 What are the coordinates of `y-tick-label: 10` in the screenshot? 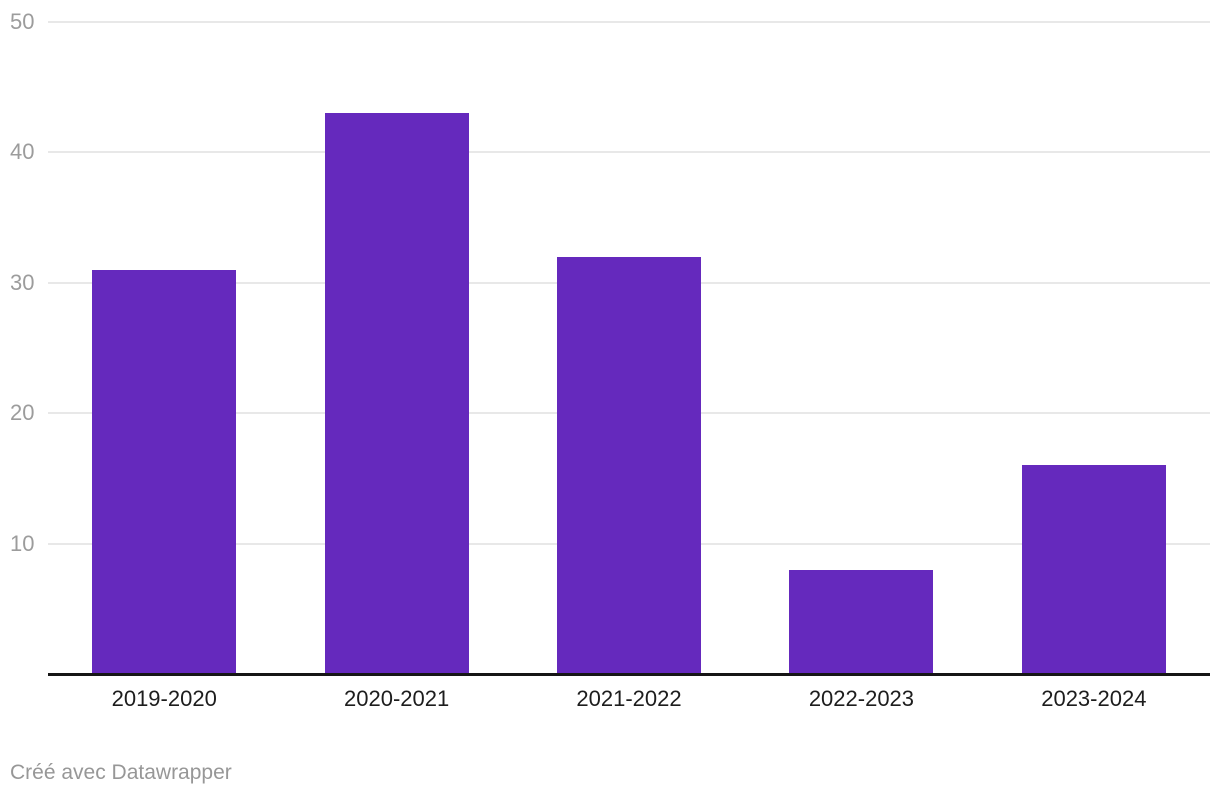 It's located at (22, 543).